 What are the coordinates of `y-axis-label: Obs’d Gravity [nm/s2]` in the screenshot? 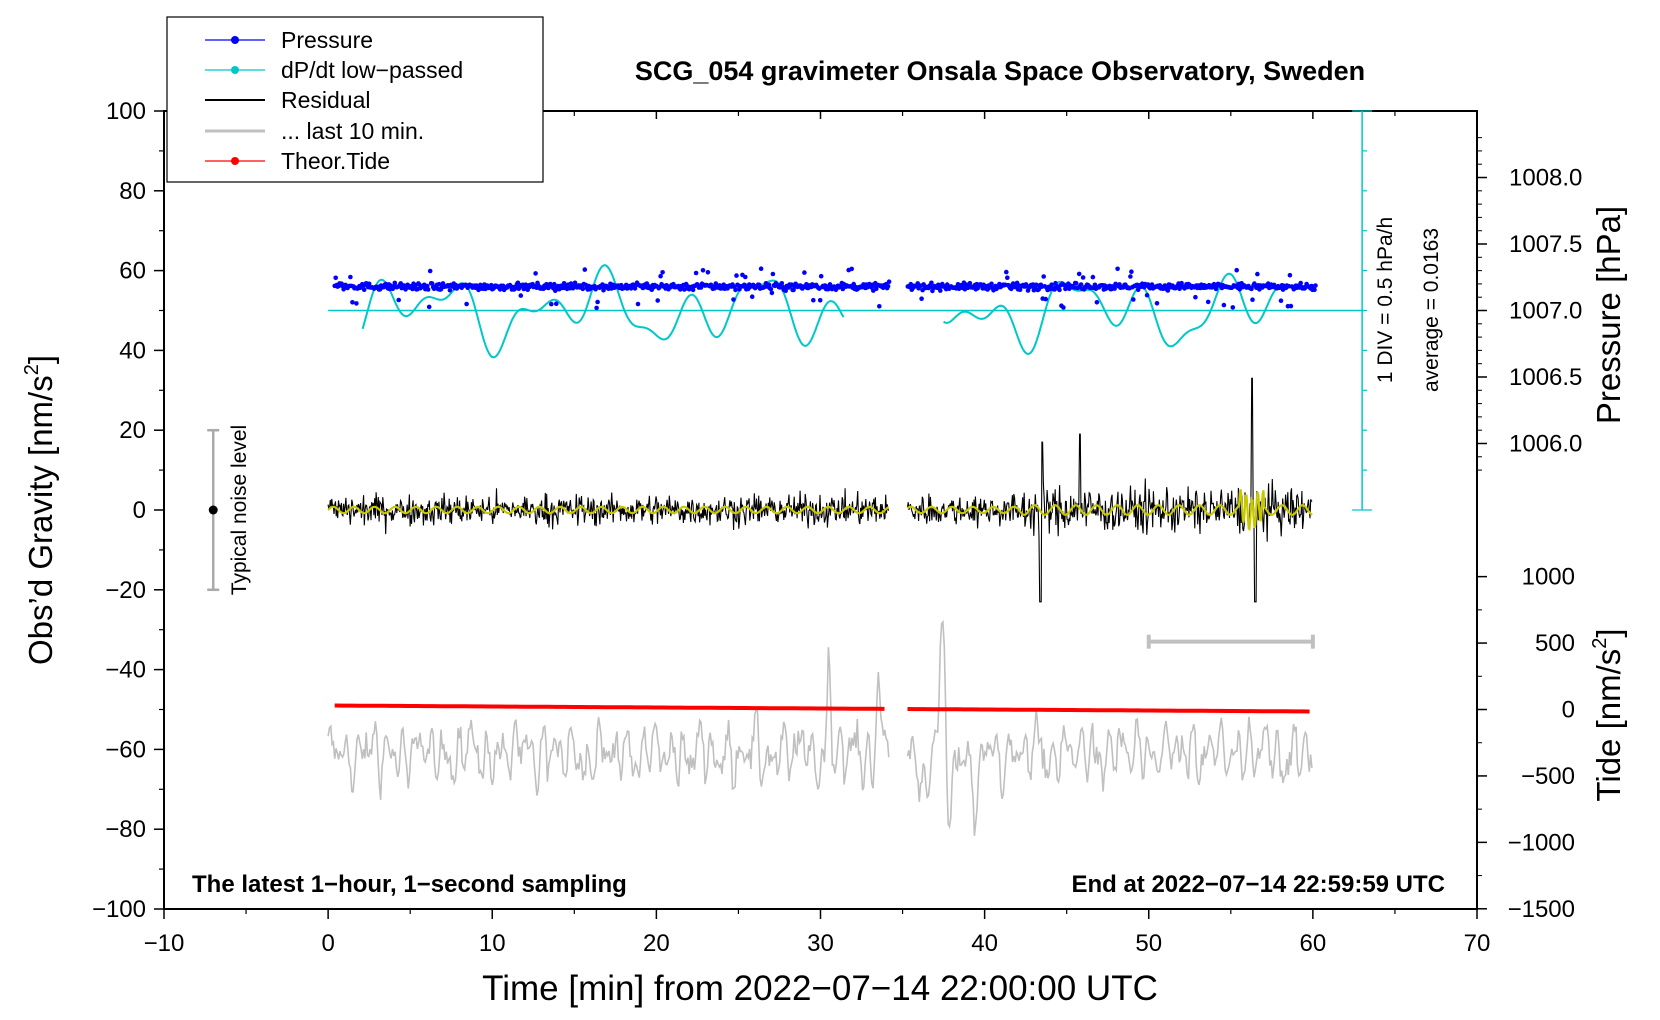 It's located at (40, 510).